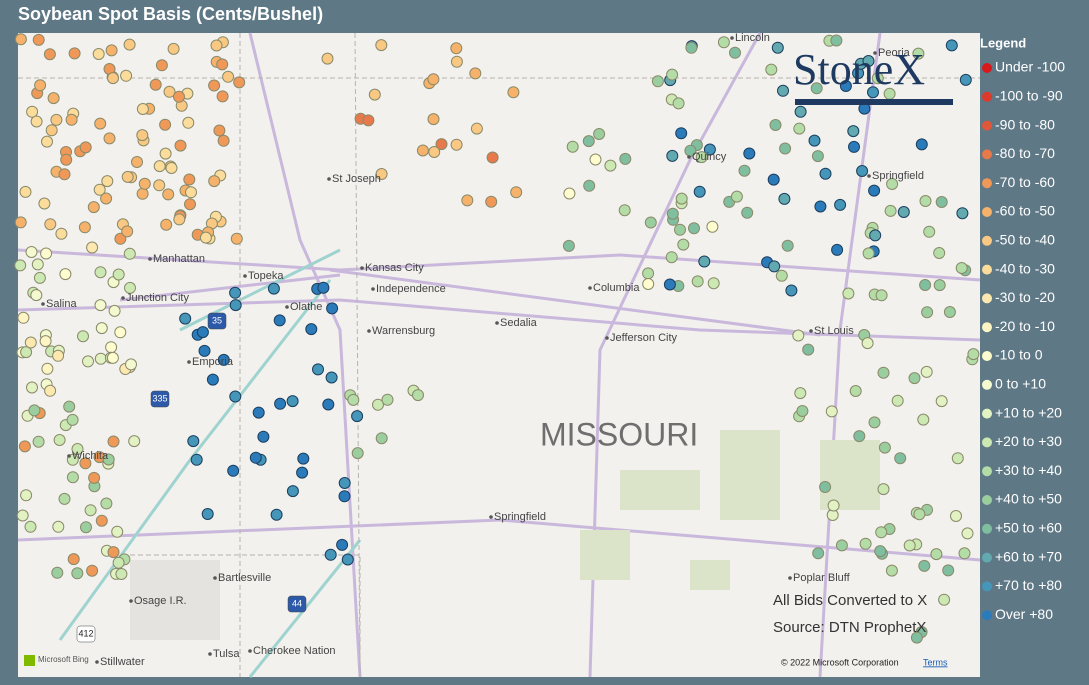 The height and width of the screenshot is (685, 1089). I want to click on legend-label: +60 to +70, so click(1028, 556).